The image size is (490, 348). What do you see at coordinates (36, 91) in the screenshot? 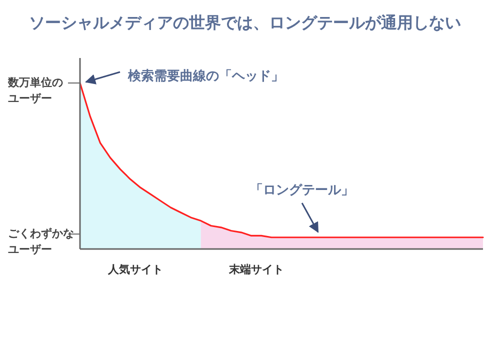
I see `text: 数万単位のユーザー` at bounding box center [36, 91].